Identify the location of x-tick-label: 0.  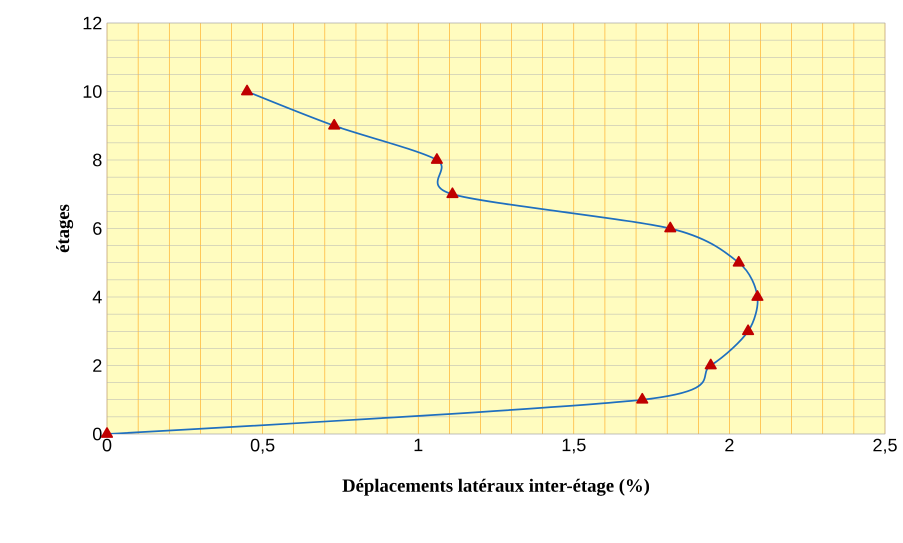
(107, 445).